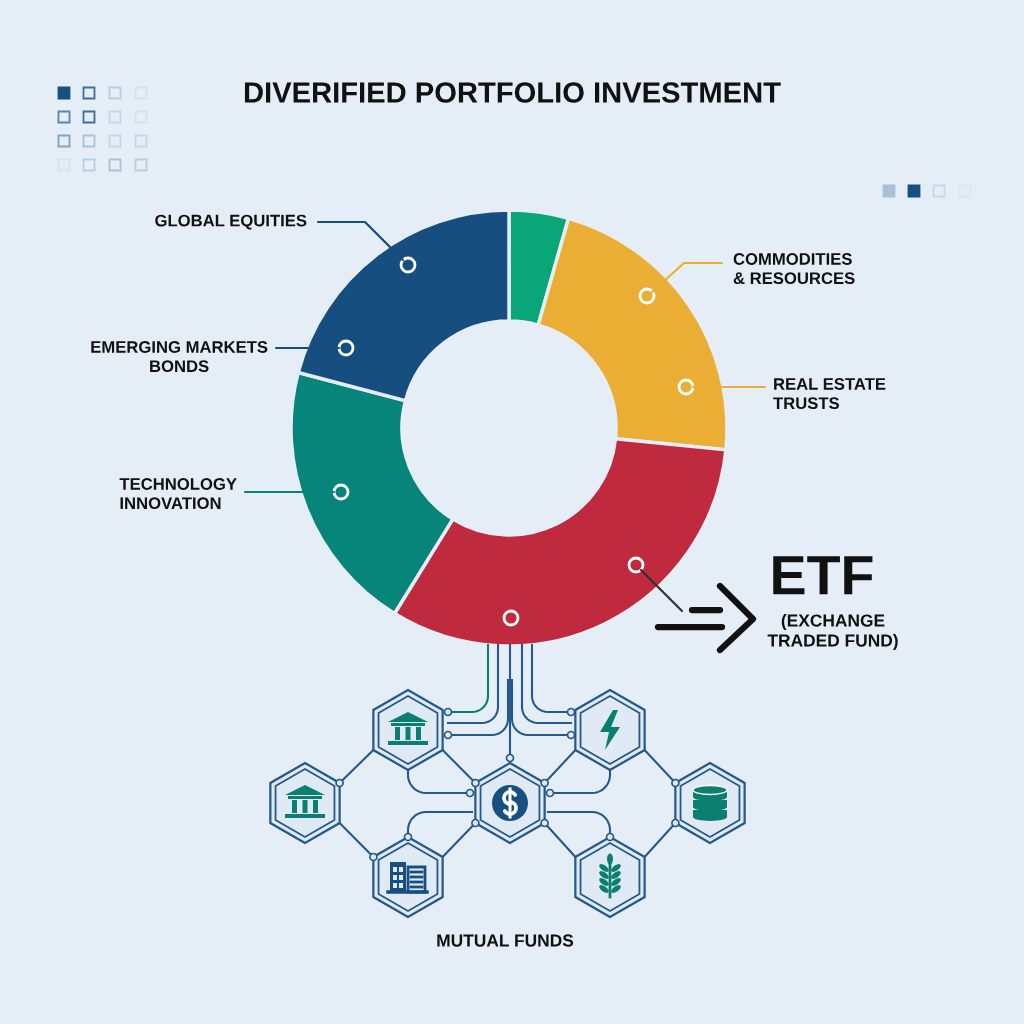  I want to click on slice-label: TECHNOLOGY INNOVATION, so click(178, 494).